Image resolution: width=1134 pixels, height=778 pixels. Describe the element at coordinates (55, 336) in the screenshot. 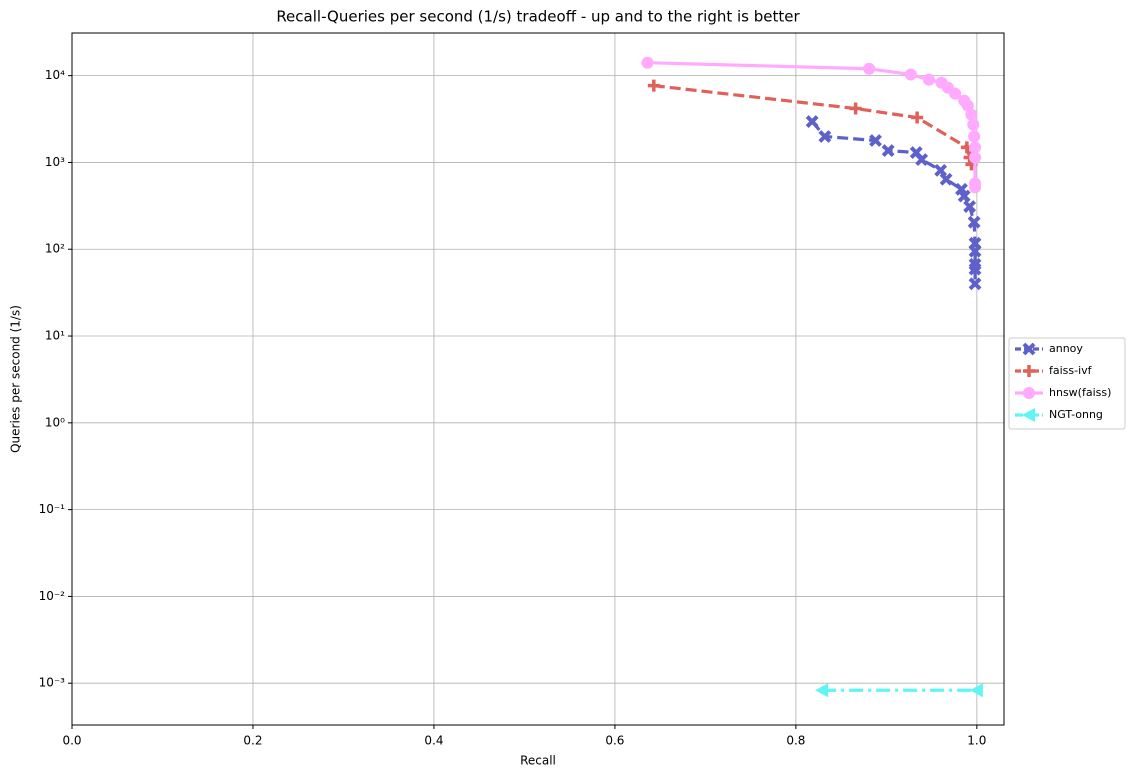

I see `y-tick-label: 10¹` at that location.